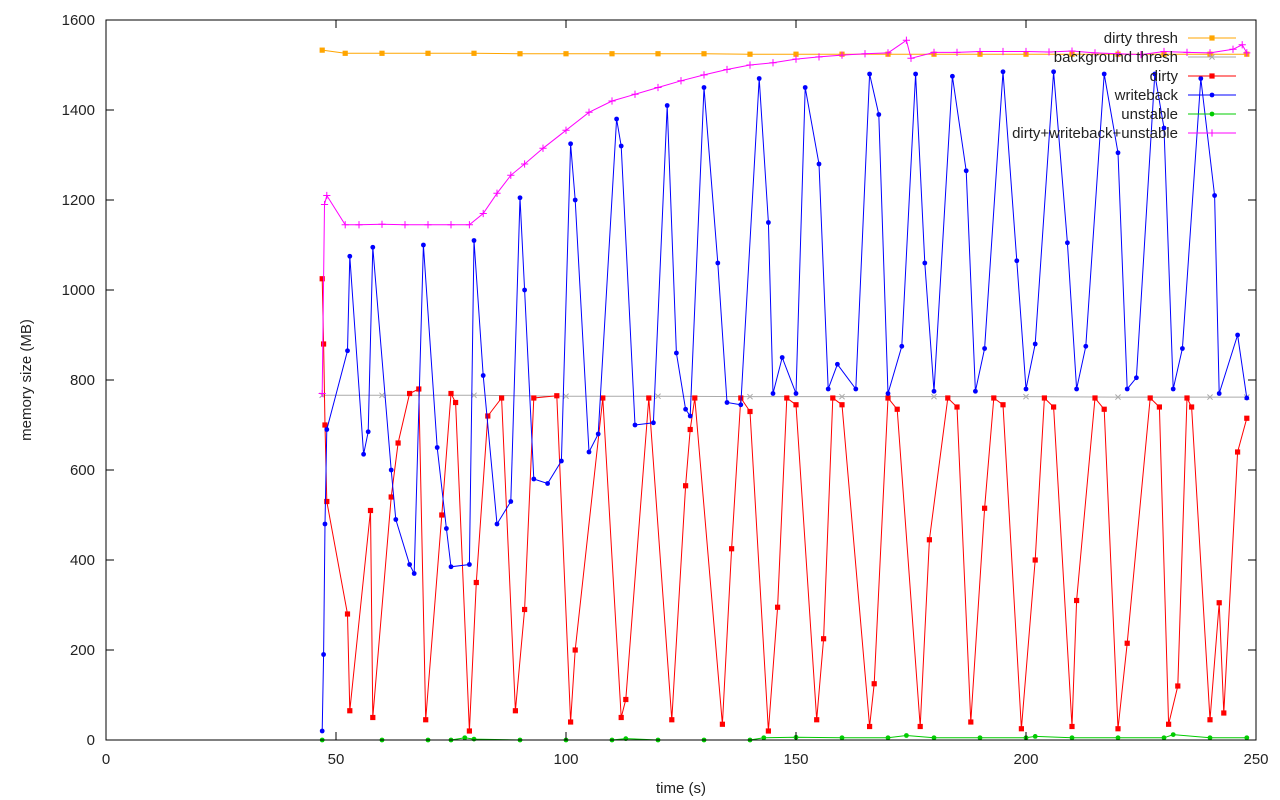  Describe the element at coordinates (681, 788) in the screenshot. I see `x-axis-label: time (s)` at that location.